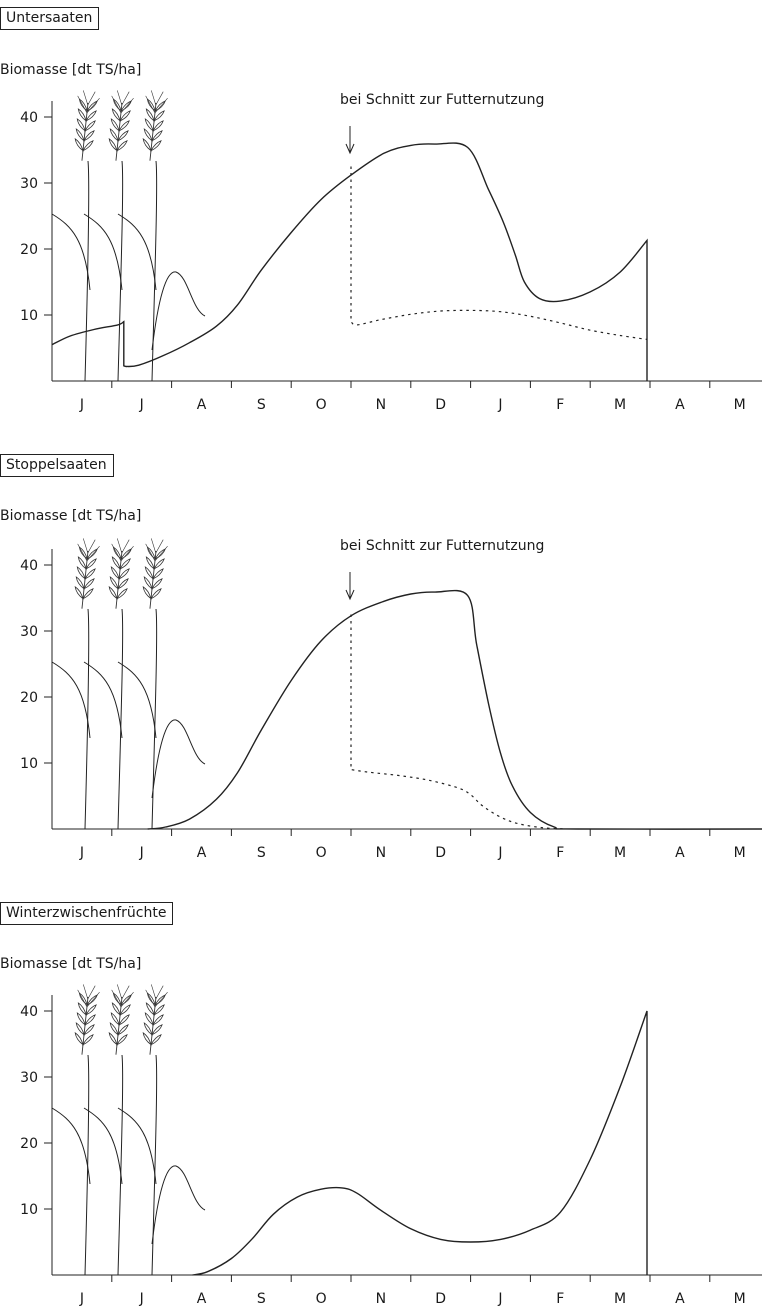 The width and height of the screenshot is (762, 1307). What do you see at coordinates (50, 18) in the screenshot?
I see `panel-title-untersaaten: Untersaaten` at bounding box center [50, 18].